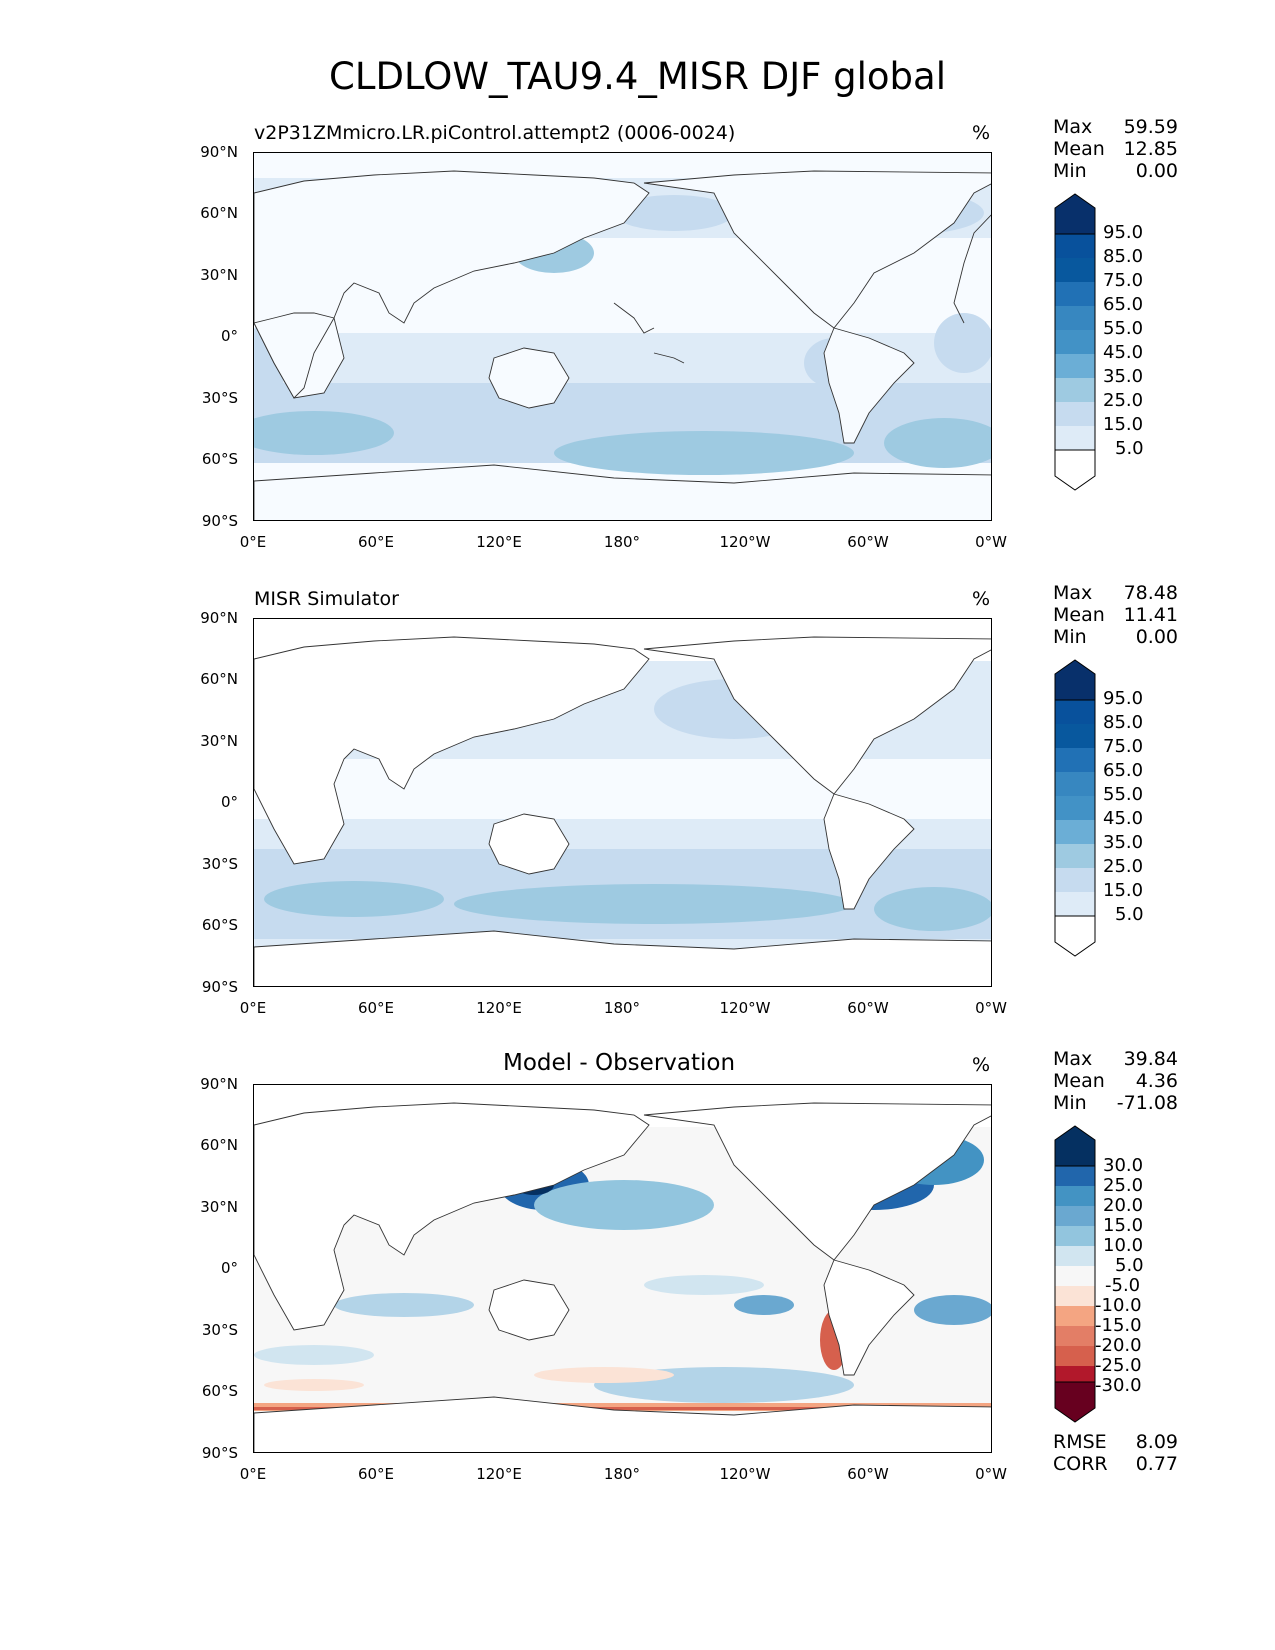  Describe the element at coordinates (1123, 1245) in the screenshot. I see `colorbar-level: 10.0` at that location.